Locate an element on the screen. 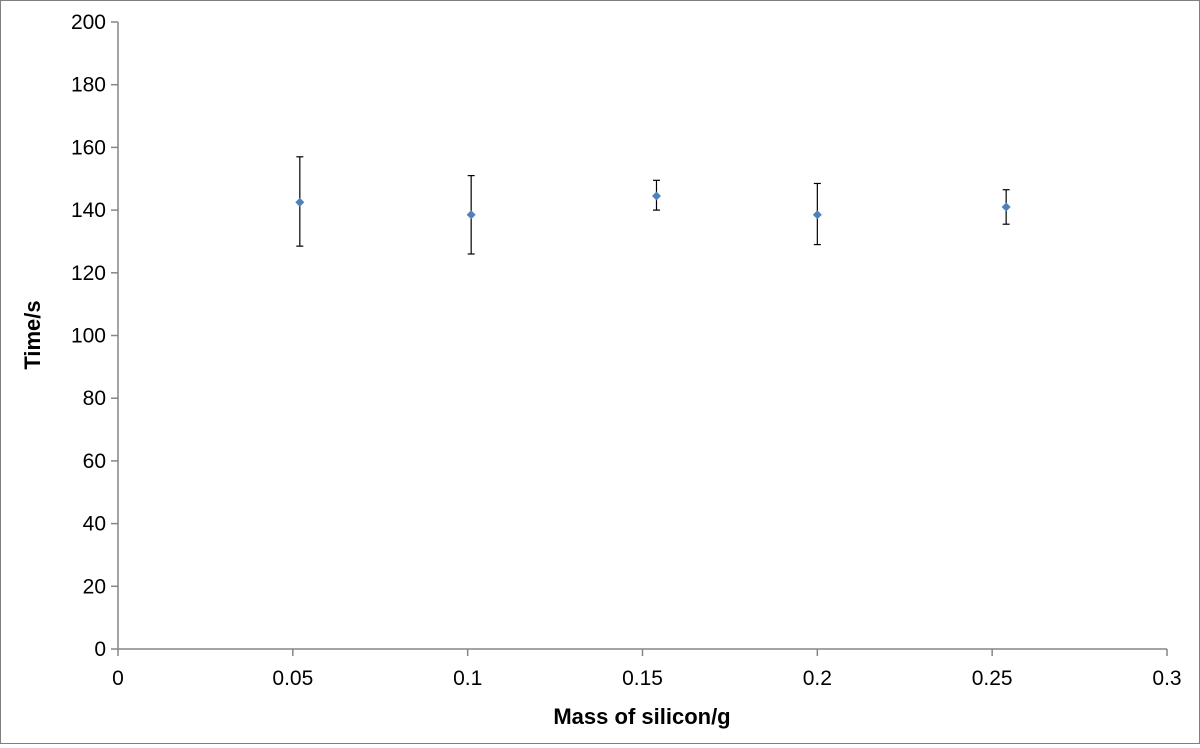 This screenshot has height=748, width=1200. x-axis-title: Mass of silicon/g is located at coordinates (641, 716).